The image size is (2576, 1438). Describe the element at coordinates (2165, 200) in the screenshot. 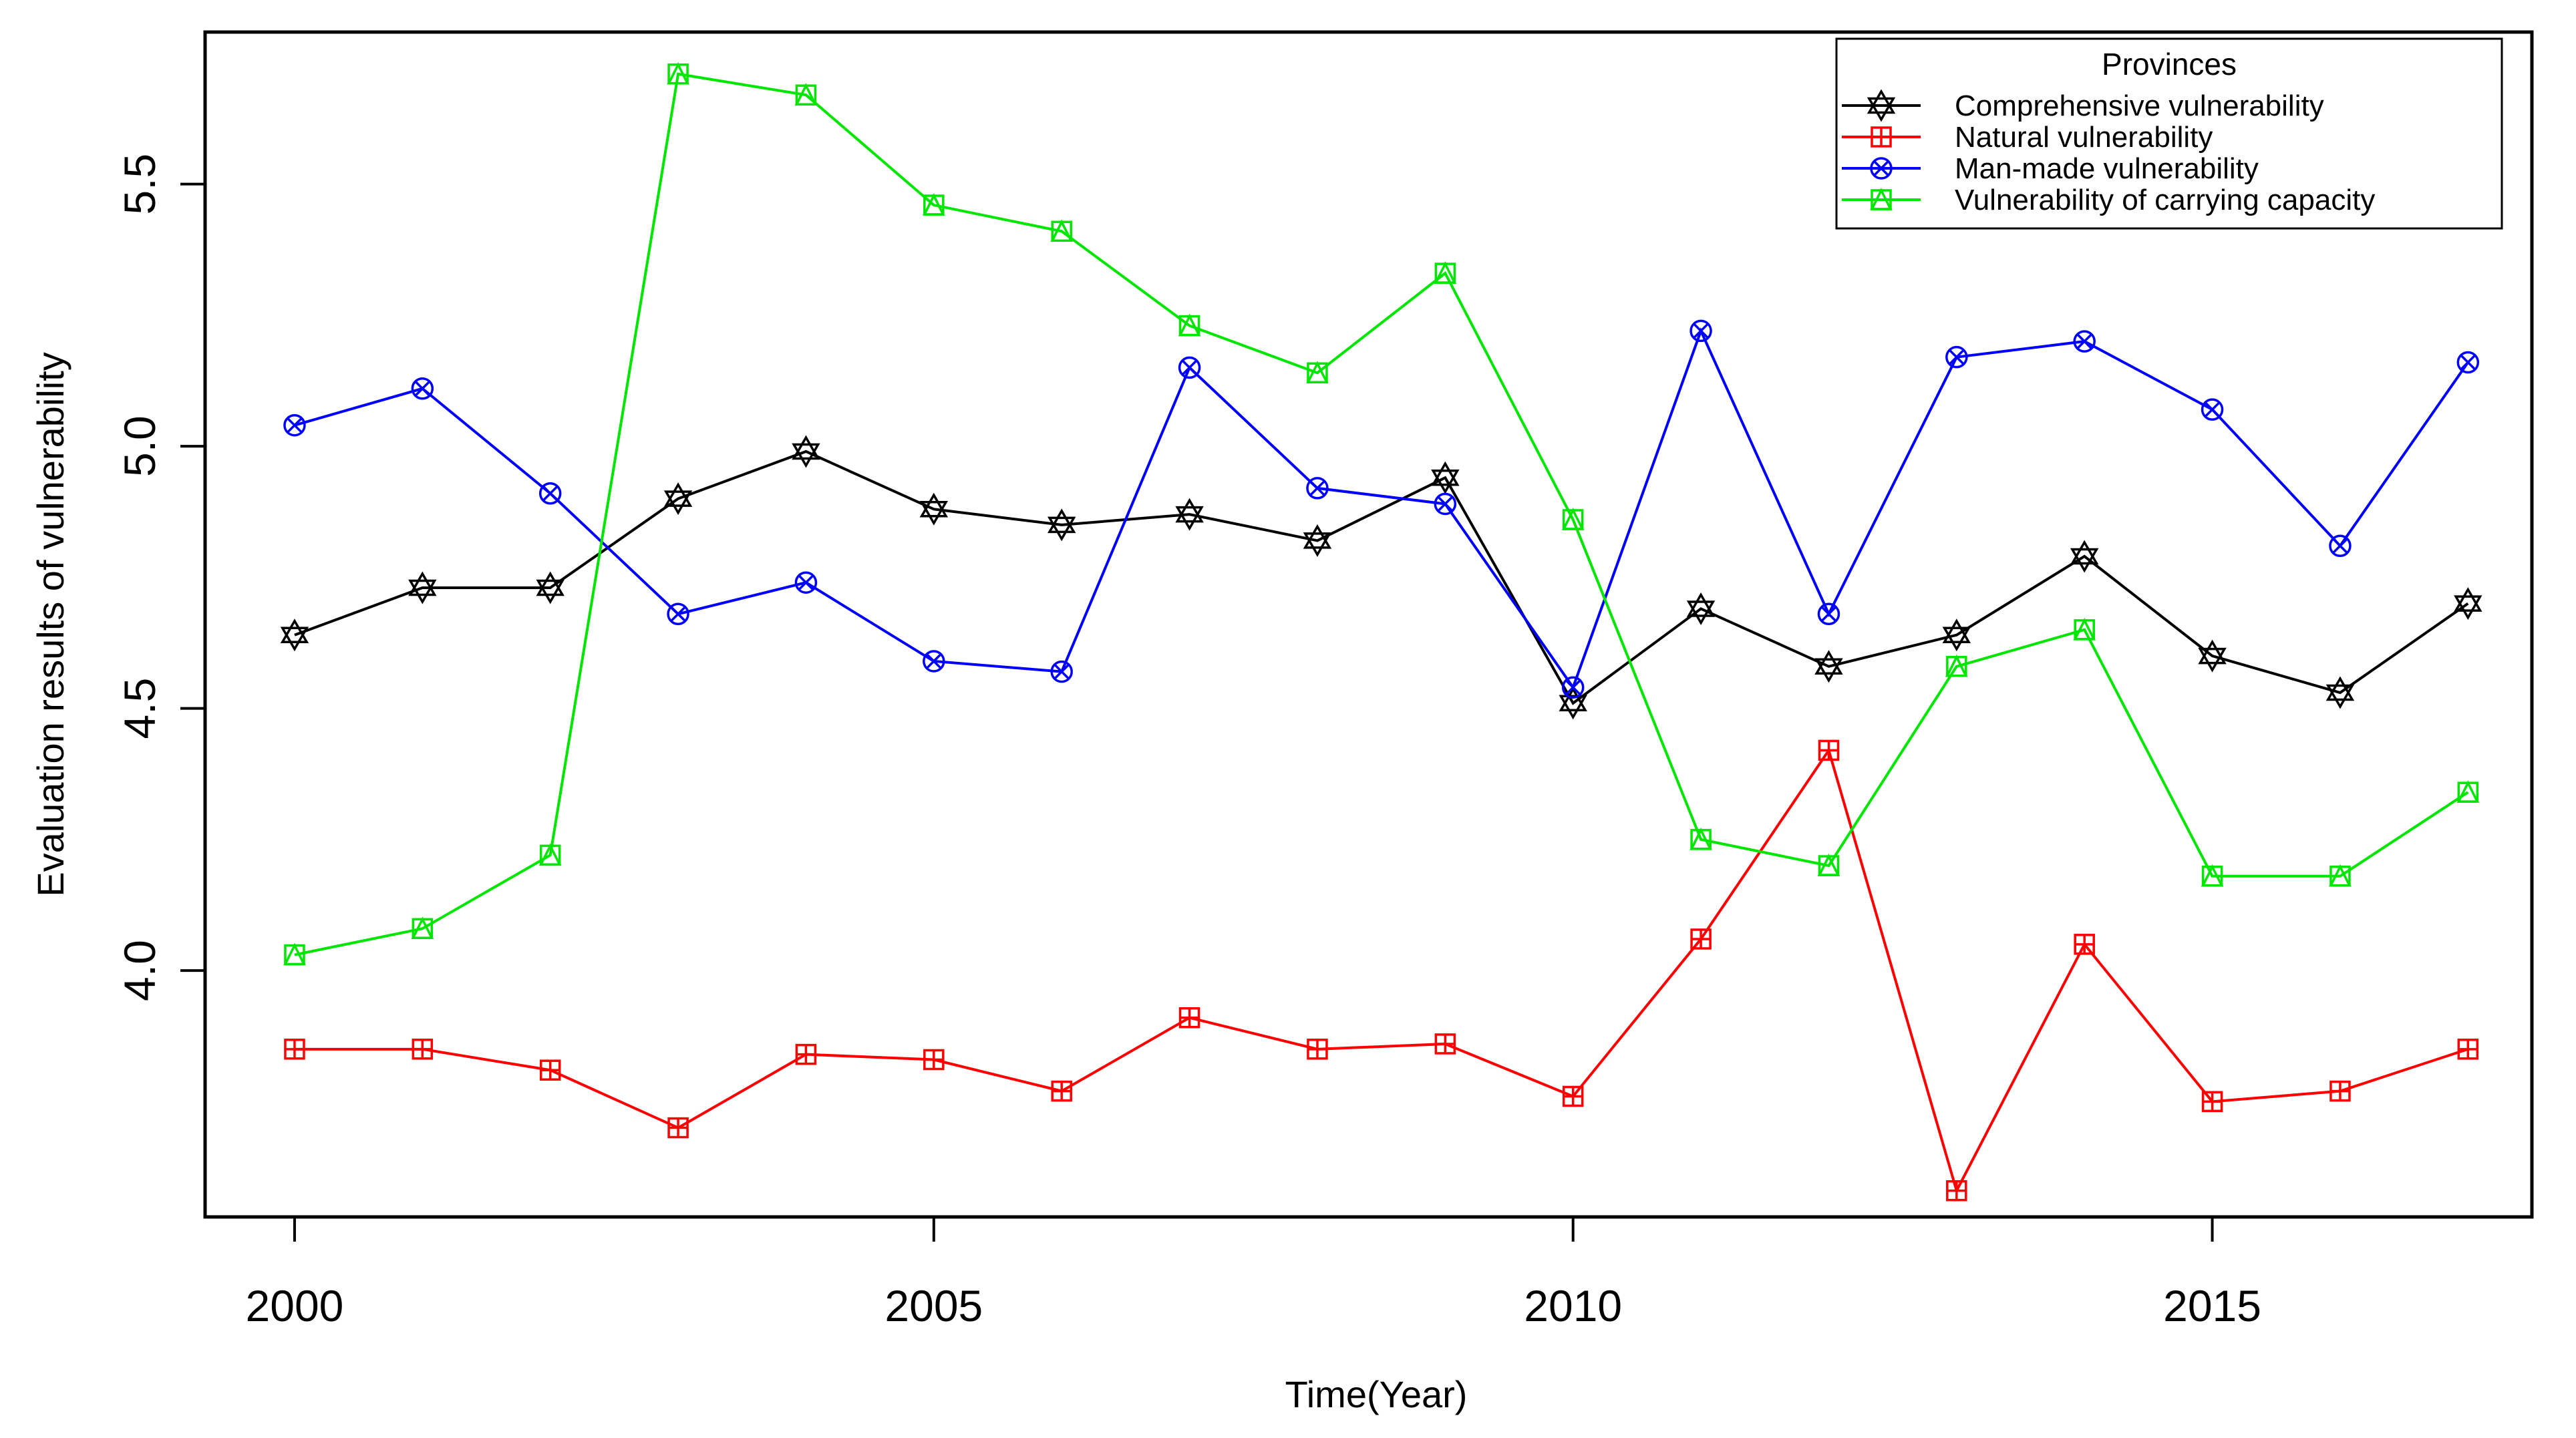

I see `legend-item-label: Vulnerability of carrying capacity` at that location.